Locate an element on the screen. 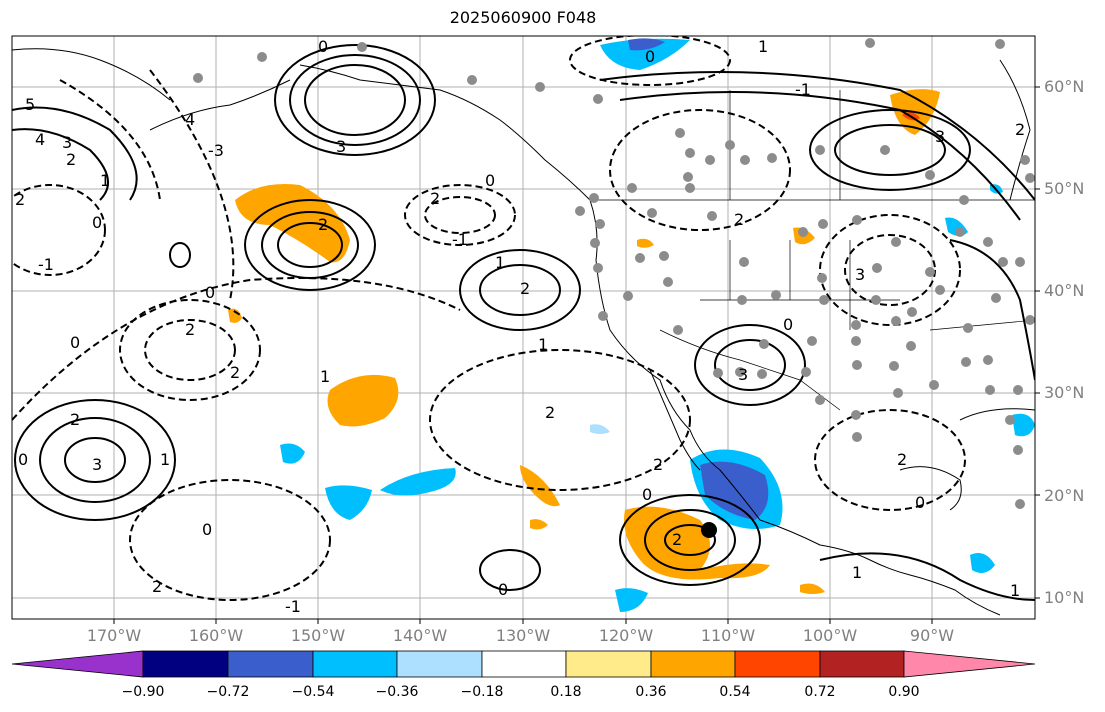 This screenshot has height=712, width=1105. colorbar-tick-label: −0.54 is located at coordinates (313, 692).